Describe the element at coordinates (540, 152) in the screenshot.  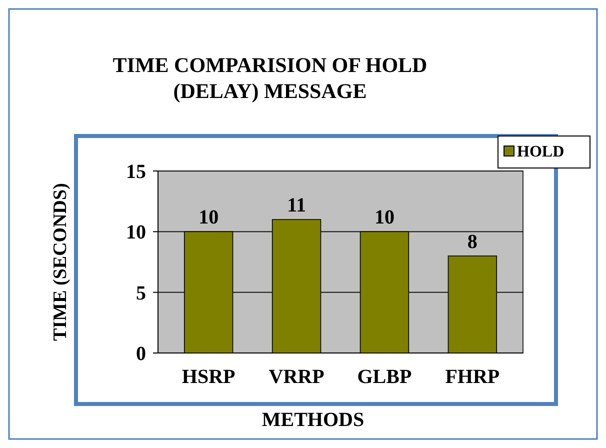
I see `legend-label: HOLD` at that location.